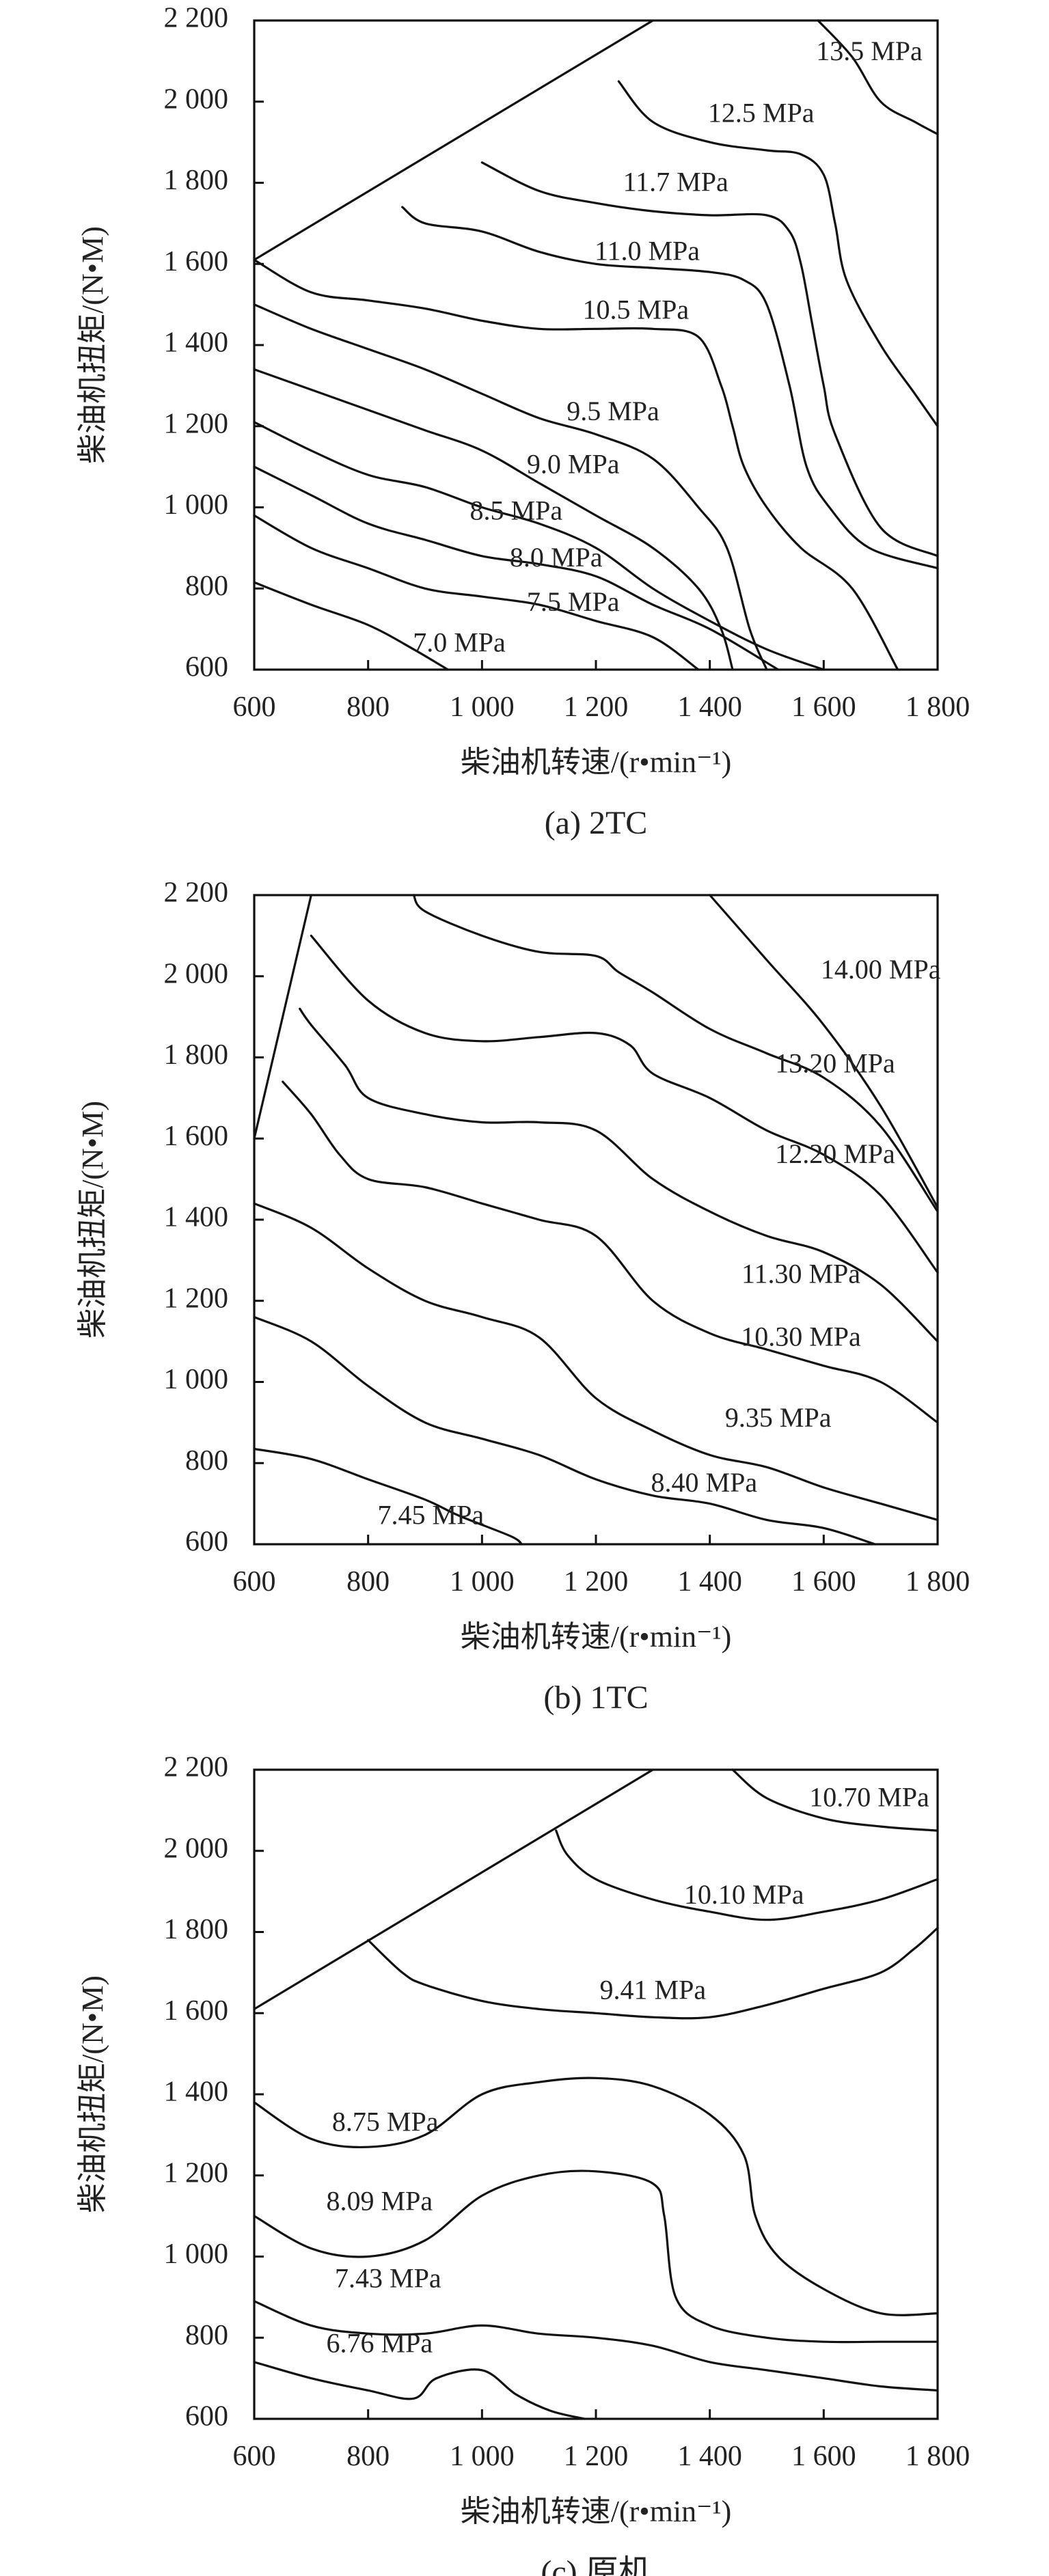 The image size is (1049, 2576). Describe the element at coordinates (431, 1516) in the screenshot. I see `contour-label: 7.45 MPa` at that location.